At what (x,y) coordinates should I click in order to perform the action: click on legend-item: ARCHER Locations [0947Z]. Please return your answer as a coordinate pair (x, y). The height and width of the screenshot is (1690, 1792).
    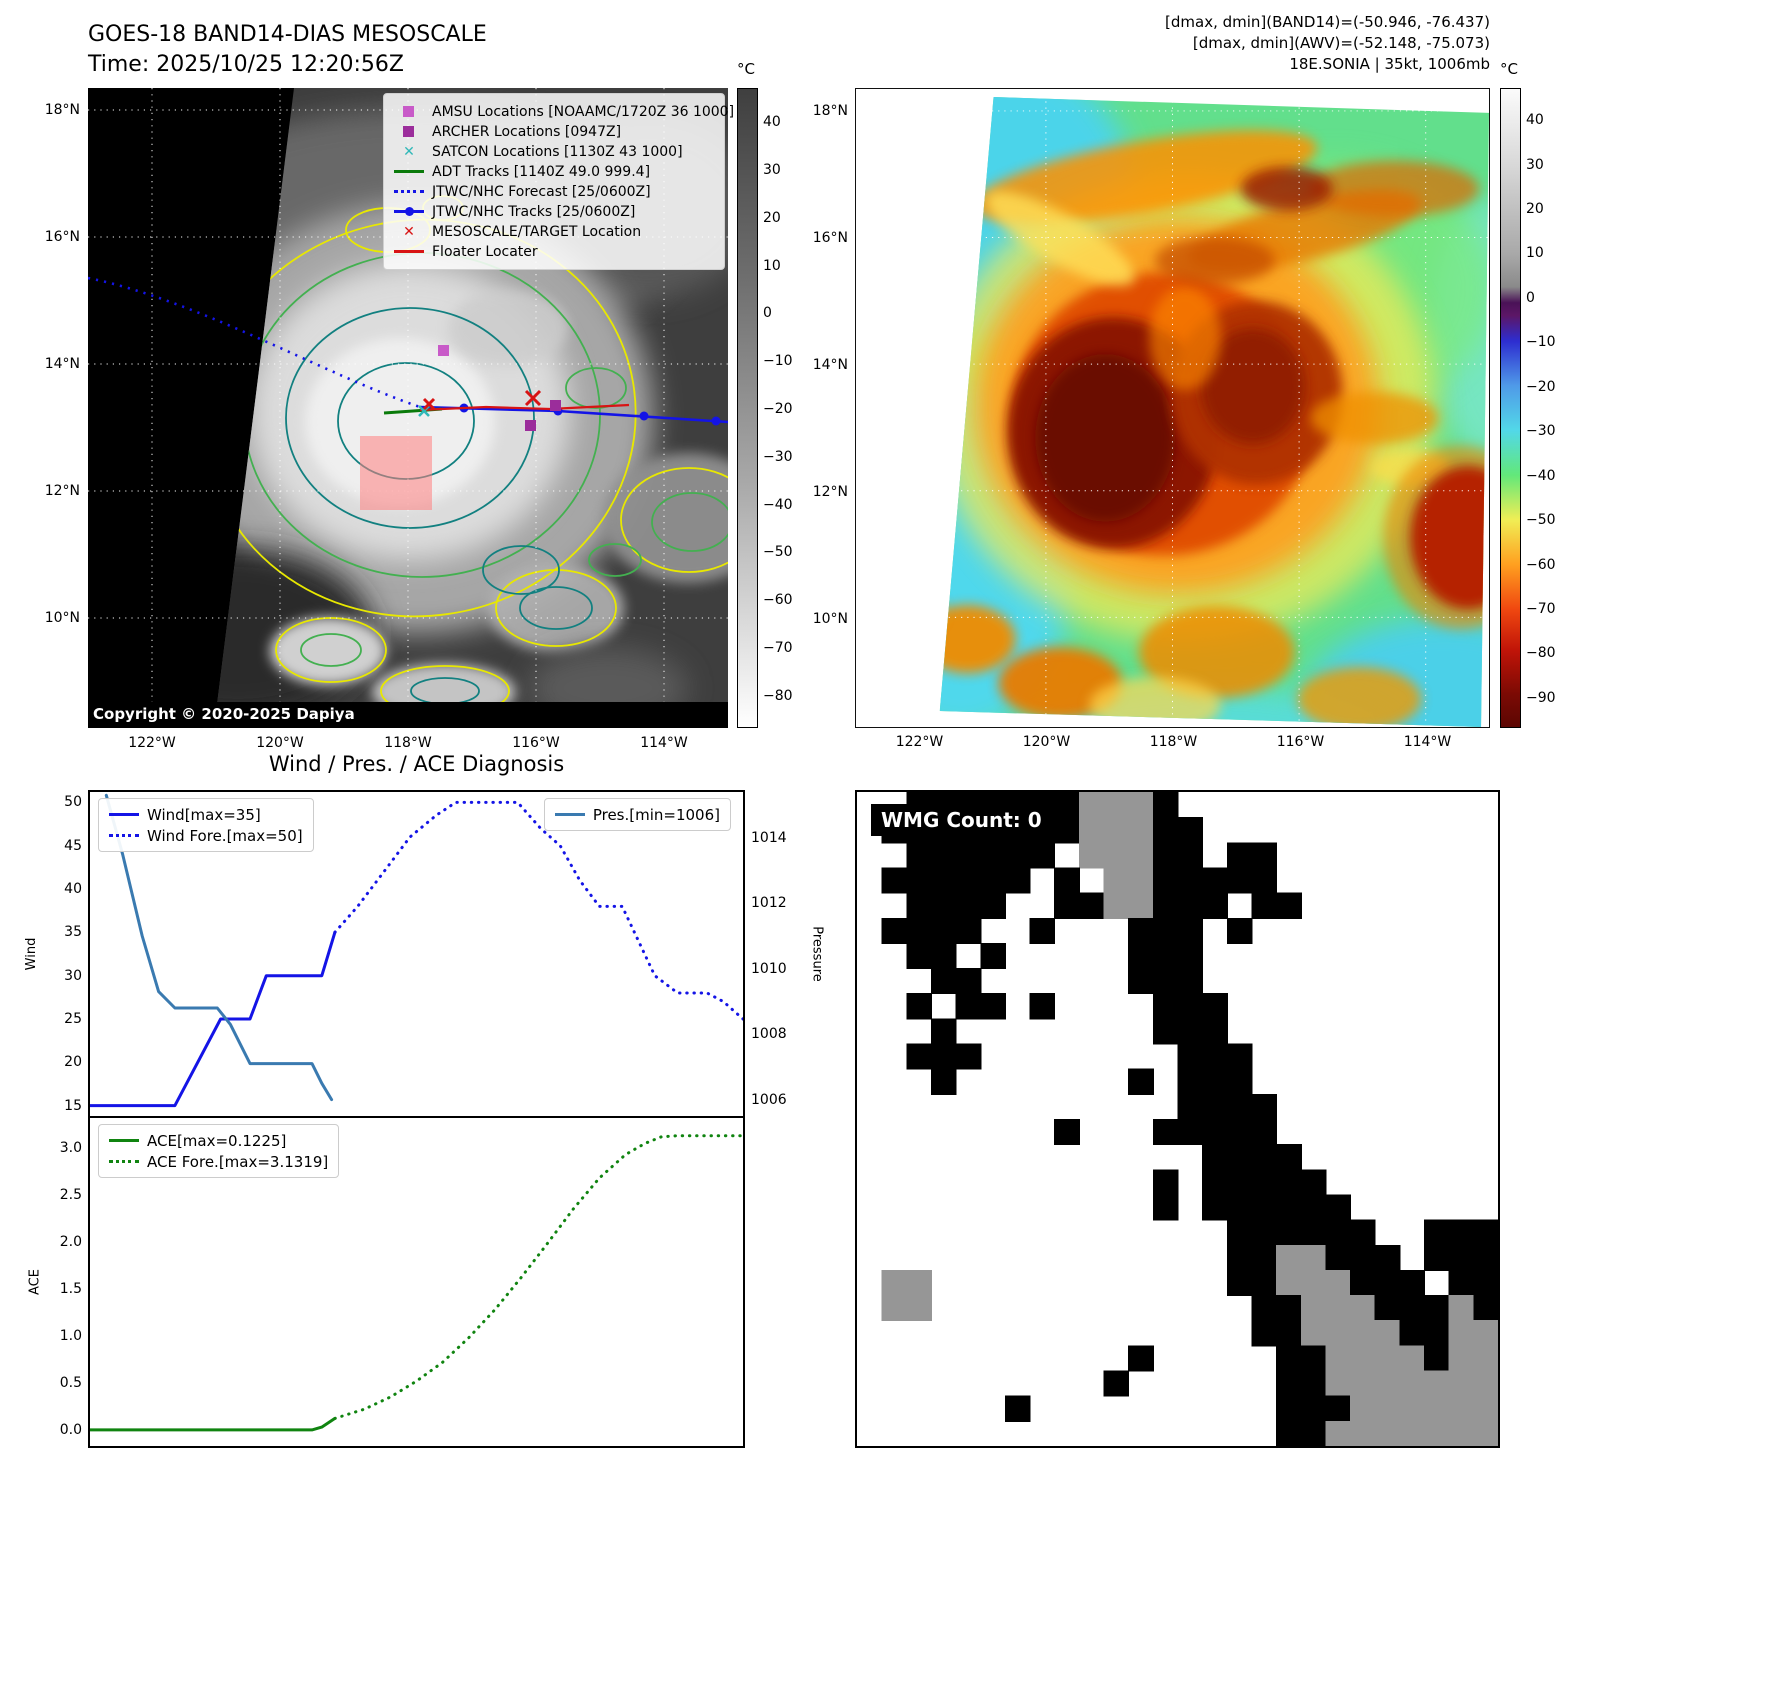
    Looking at the image, I should click on (554, 131).